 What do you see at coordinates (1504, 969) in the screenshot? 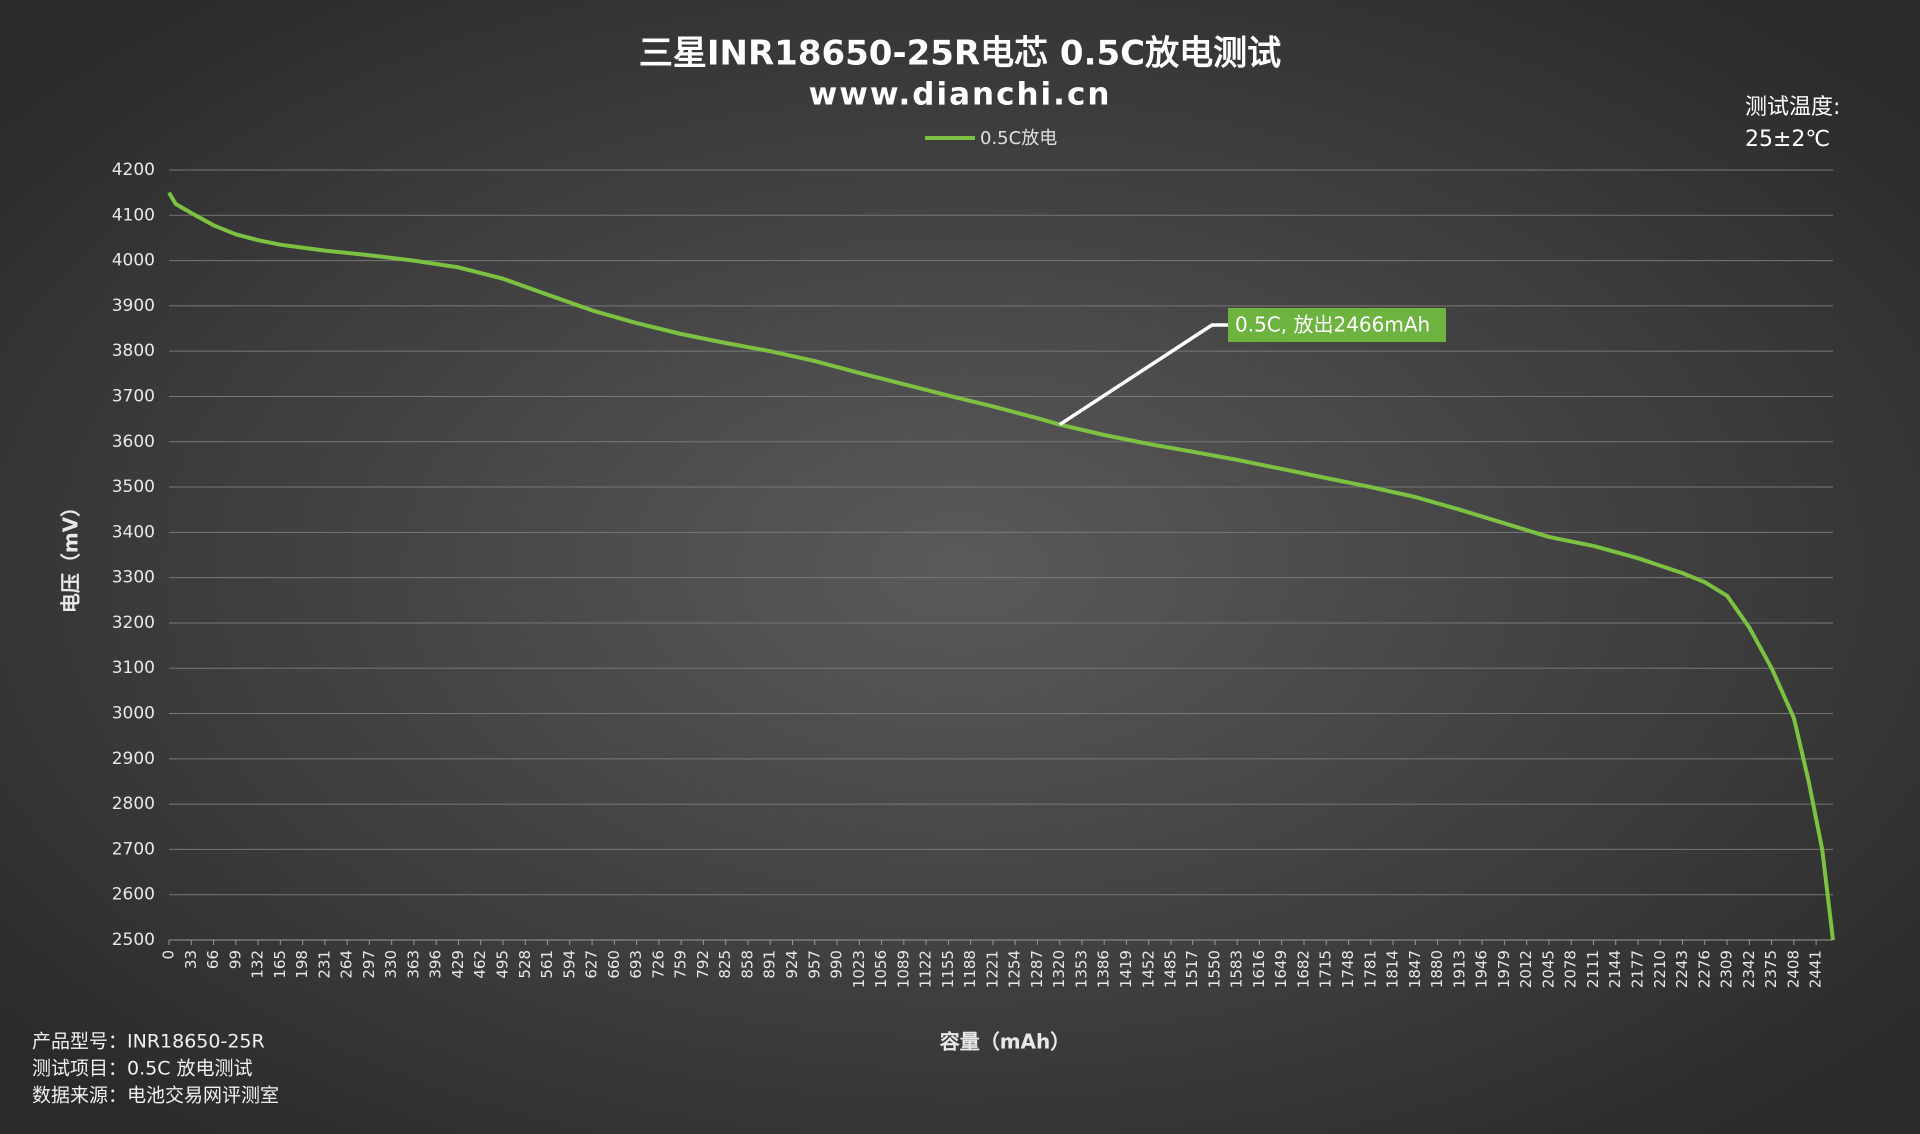
I see `x-tick-label: 1979` at bounding box center [1504, 969].